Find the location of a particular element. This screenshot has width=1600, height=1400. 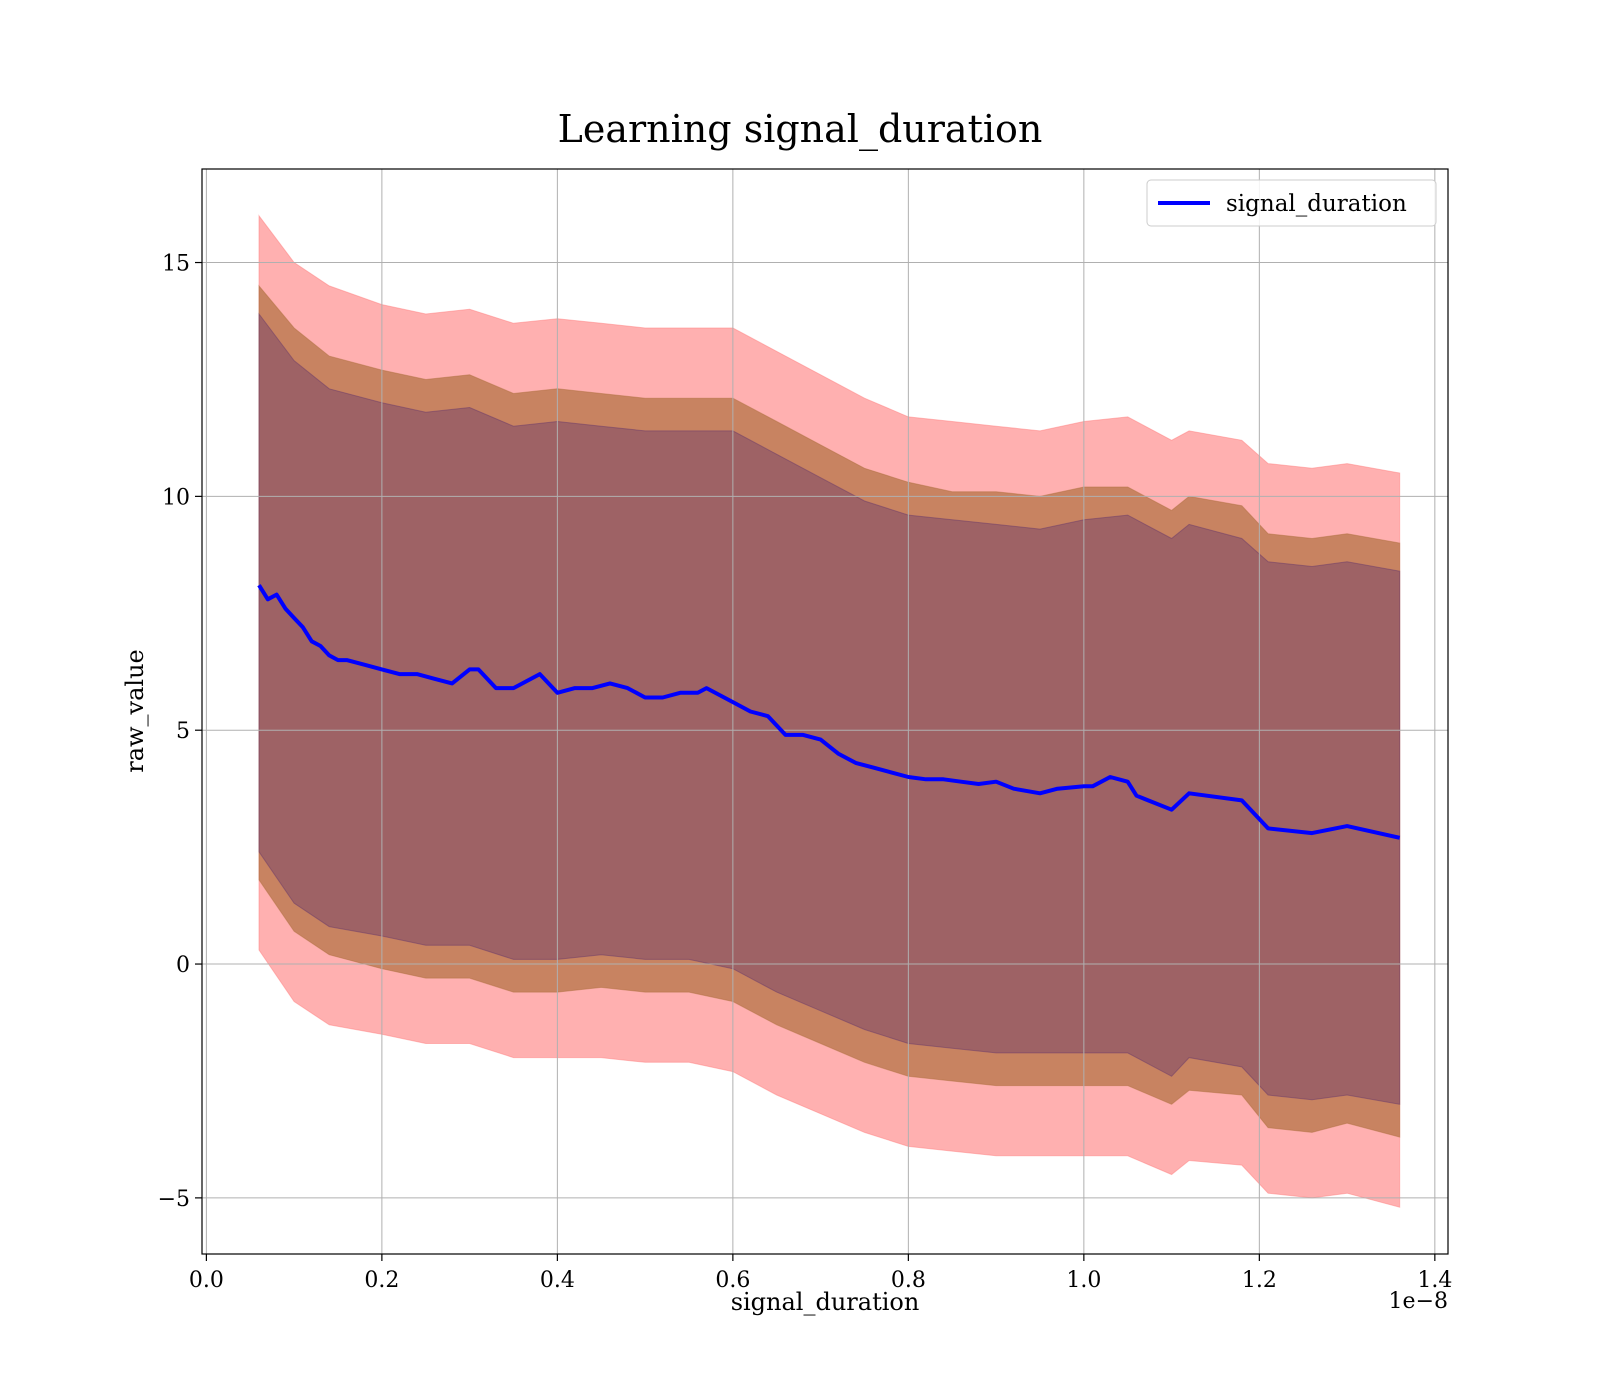

x-axis-offset-label: 1e−8 is located at coordinates (1418, 1301).